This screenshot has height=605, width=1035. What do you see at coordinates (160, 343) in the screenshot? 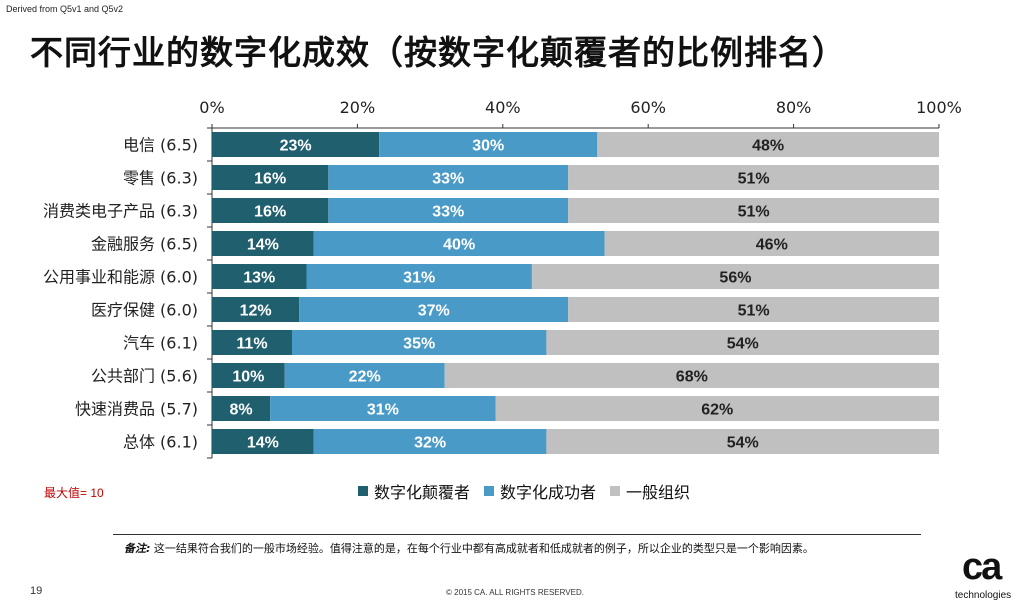
I see `category-label: 汽车 (6.1)` at bounding box center [160, 343].